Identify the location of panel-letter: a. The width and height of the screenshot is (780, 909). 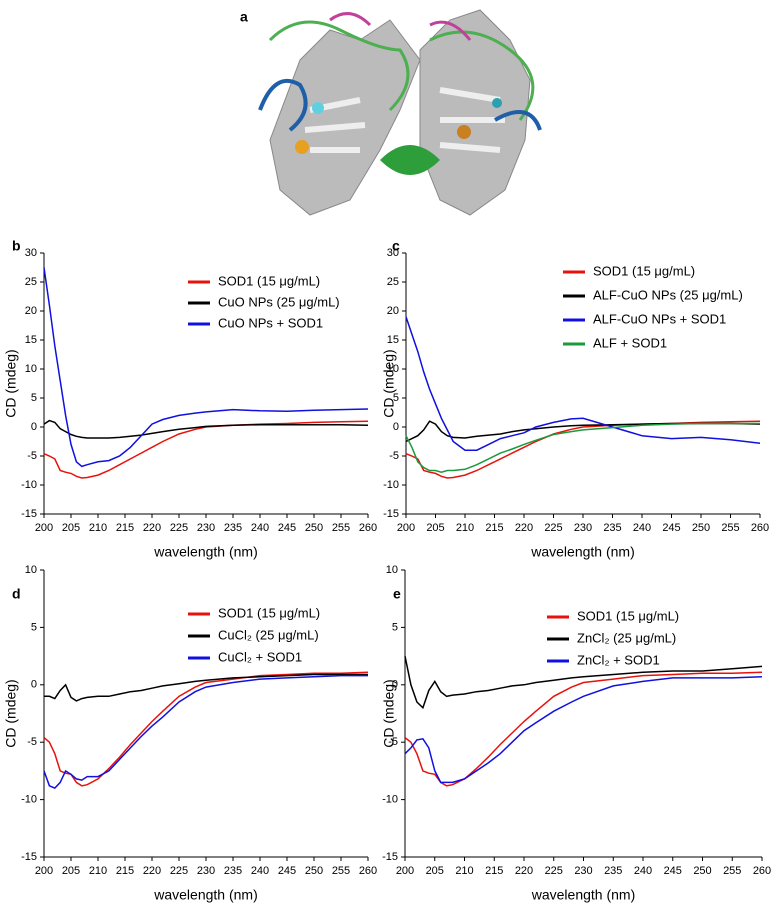
(244, 17).